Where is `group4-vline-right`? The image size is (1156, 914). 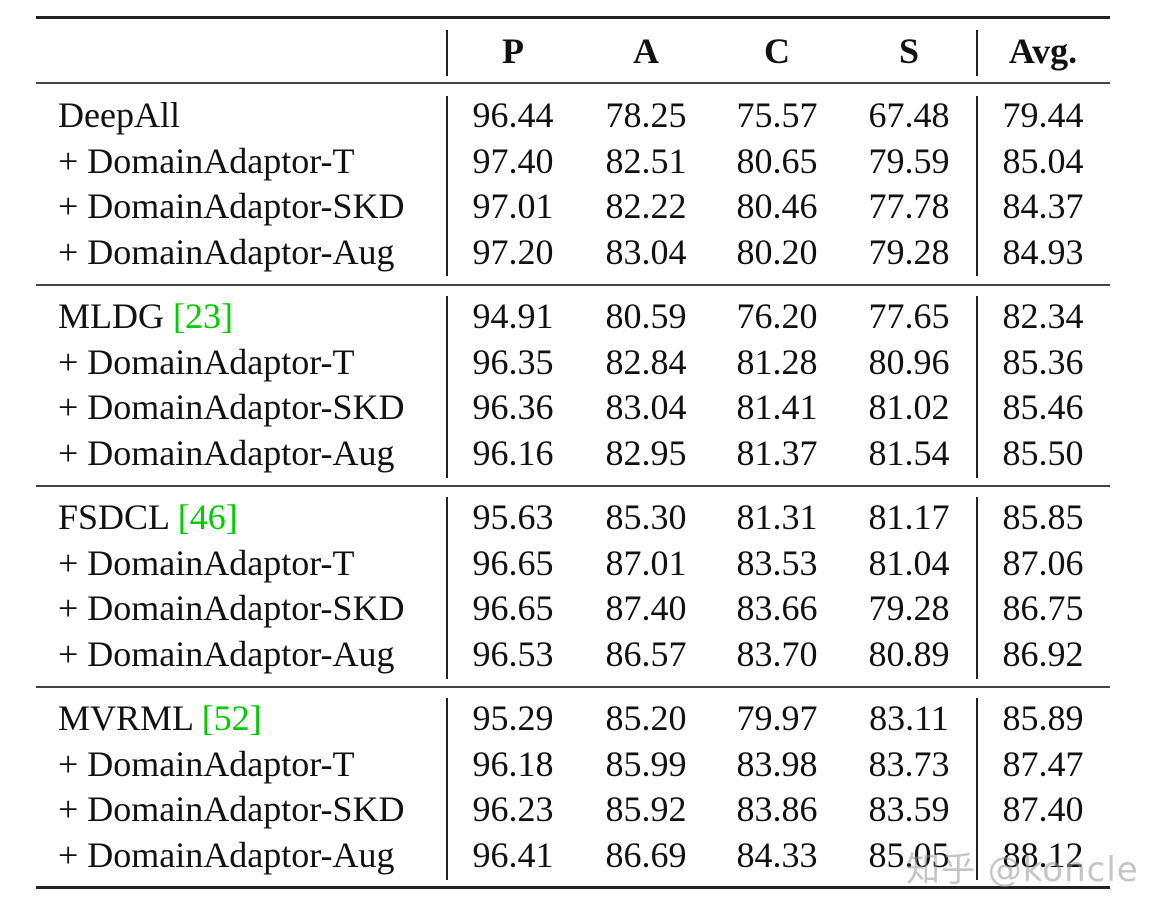 group4-vline-right is located at coordinates (977, 789).